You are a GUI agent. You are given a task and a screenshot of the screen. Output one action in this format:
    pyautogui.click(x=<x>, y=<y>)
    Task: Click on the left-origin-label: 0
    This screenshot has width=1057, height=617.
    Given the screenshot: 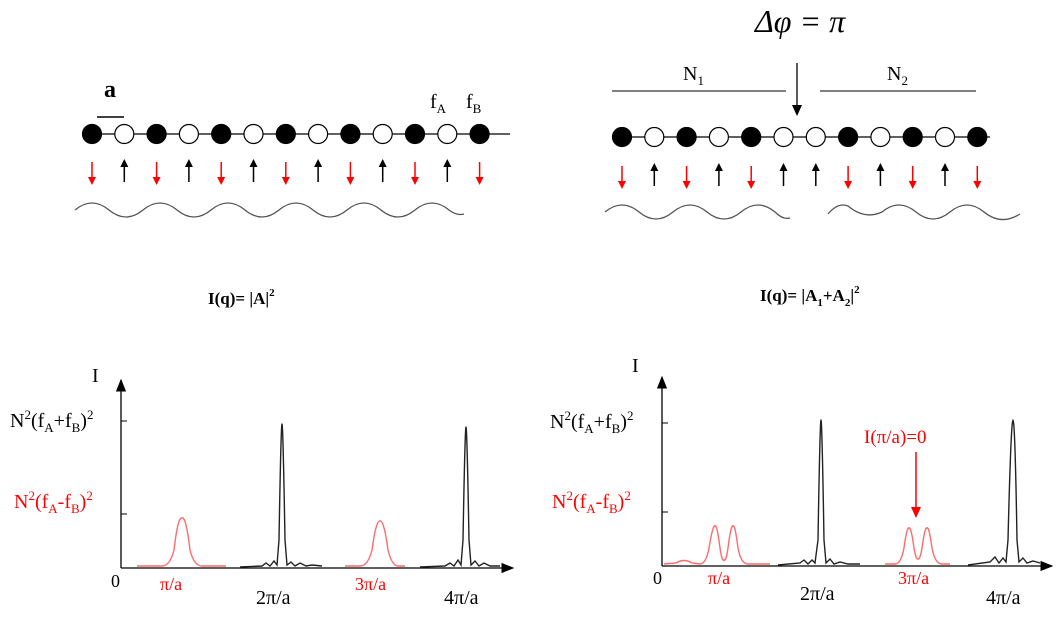 What is the action you would take?
    pyautogui.click(x=115, y=581)
    